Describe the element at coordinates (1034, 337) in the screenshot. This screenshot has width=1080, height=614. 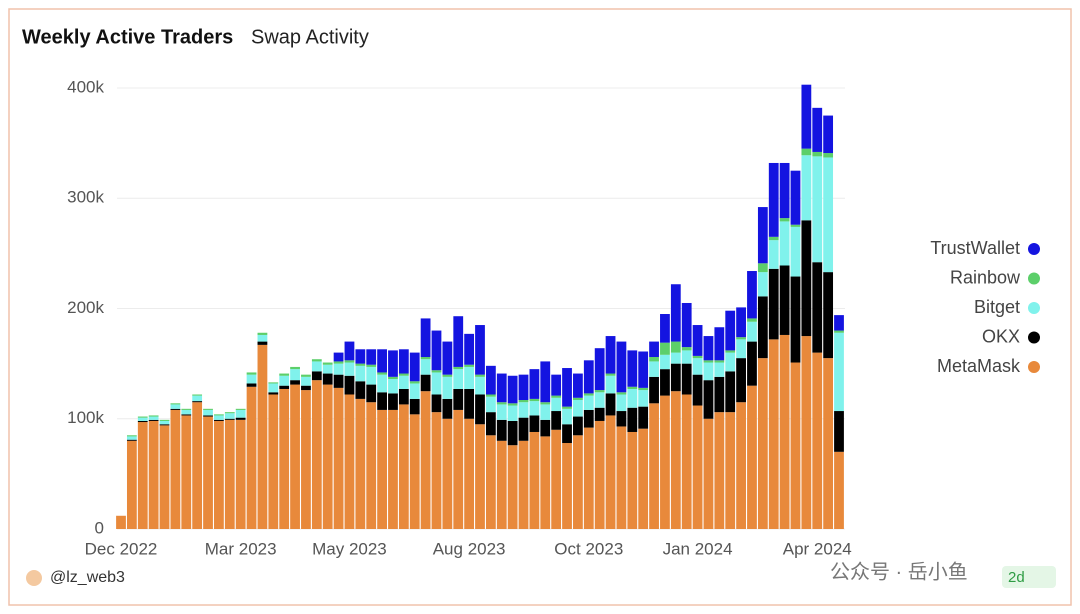
I see `legend-swatch` at that location.